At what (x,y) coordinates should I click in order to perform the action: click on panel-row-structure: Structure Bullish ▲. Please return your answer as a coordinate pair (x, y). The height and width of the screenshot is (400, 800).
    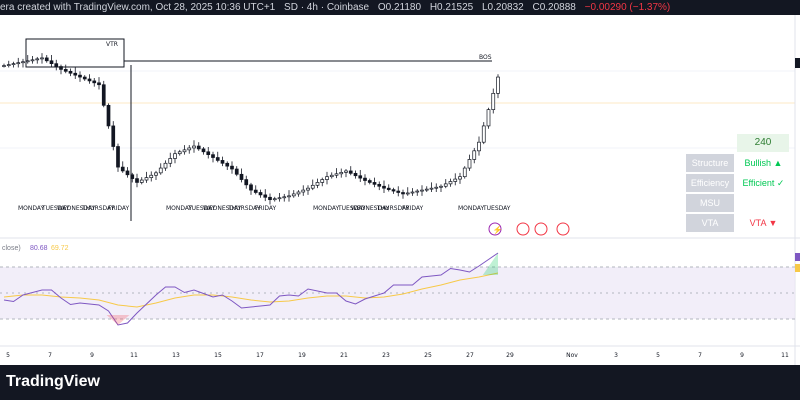
    Looking at the image, I should click on (738, 163).